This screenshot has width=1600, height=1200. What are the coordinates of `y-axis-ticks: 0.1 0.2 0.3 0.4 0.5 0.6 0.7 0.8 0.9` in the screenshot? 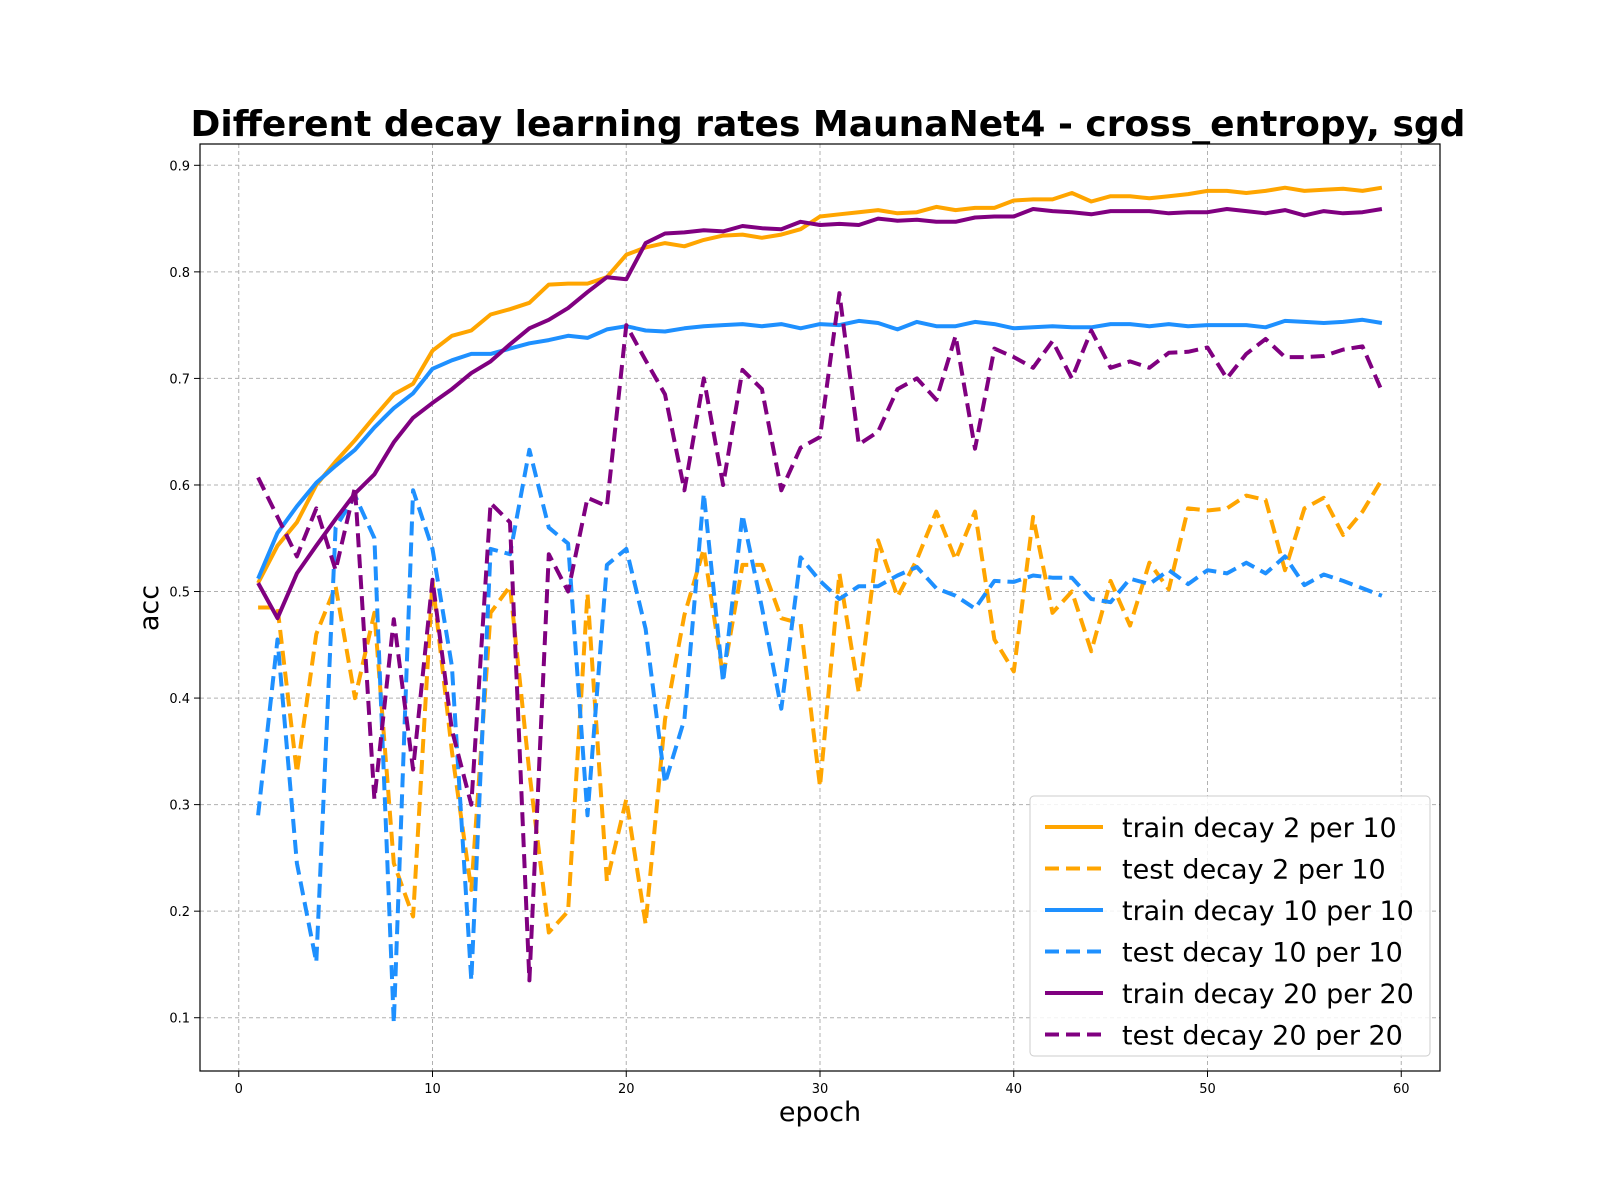 It's located at (184, 593).